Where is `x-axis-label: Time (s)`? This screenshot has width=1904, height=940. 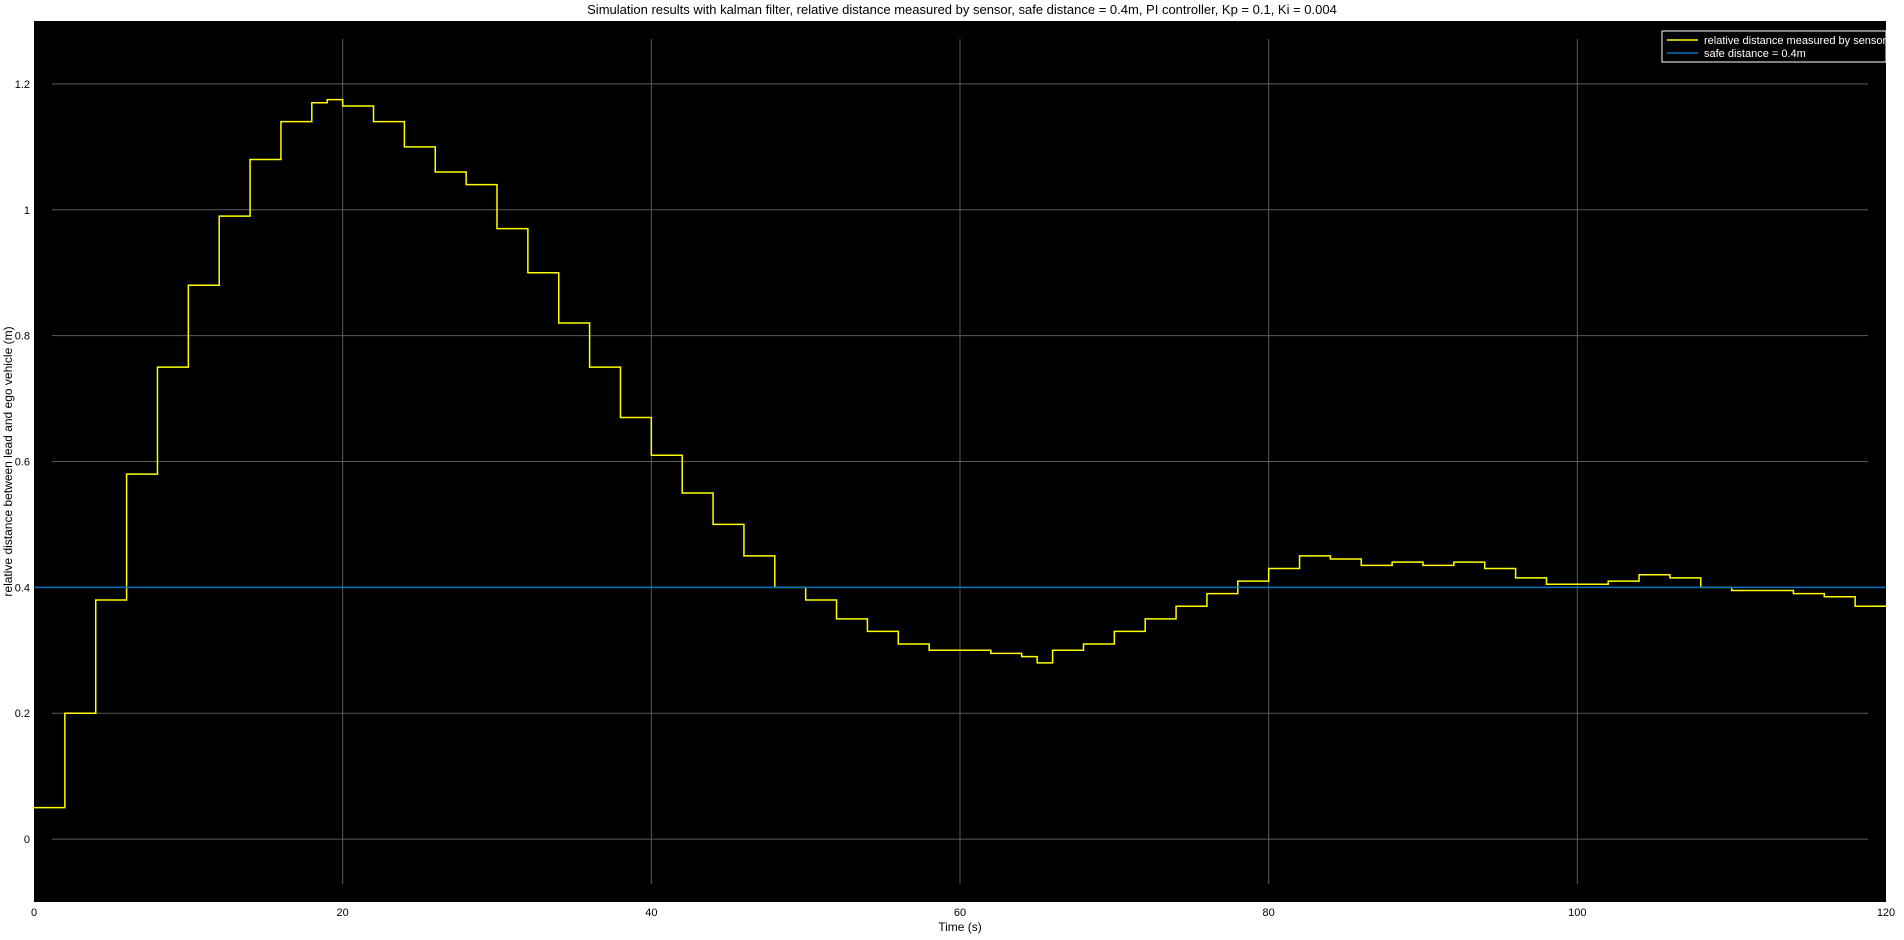
x-axis-label: Time (s) is located at coordinates (960, 927).